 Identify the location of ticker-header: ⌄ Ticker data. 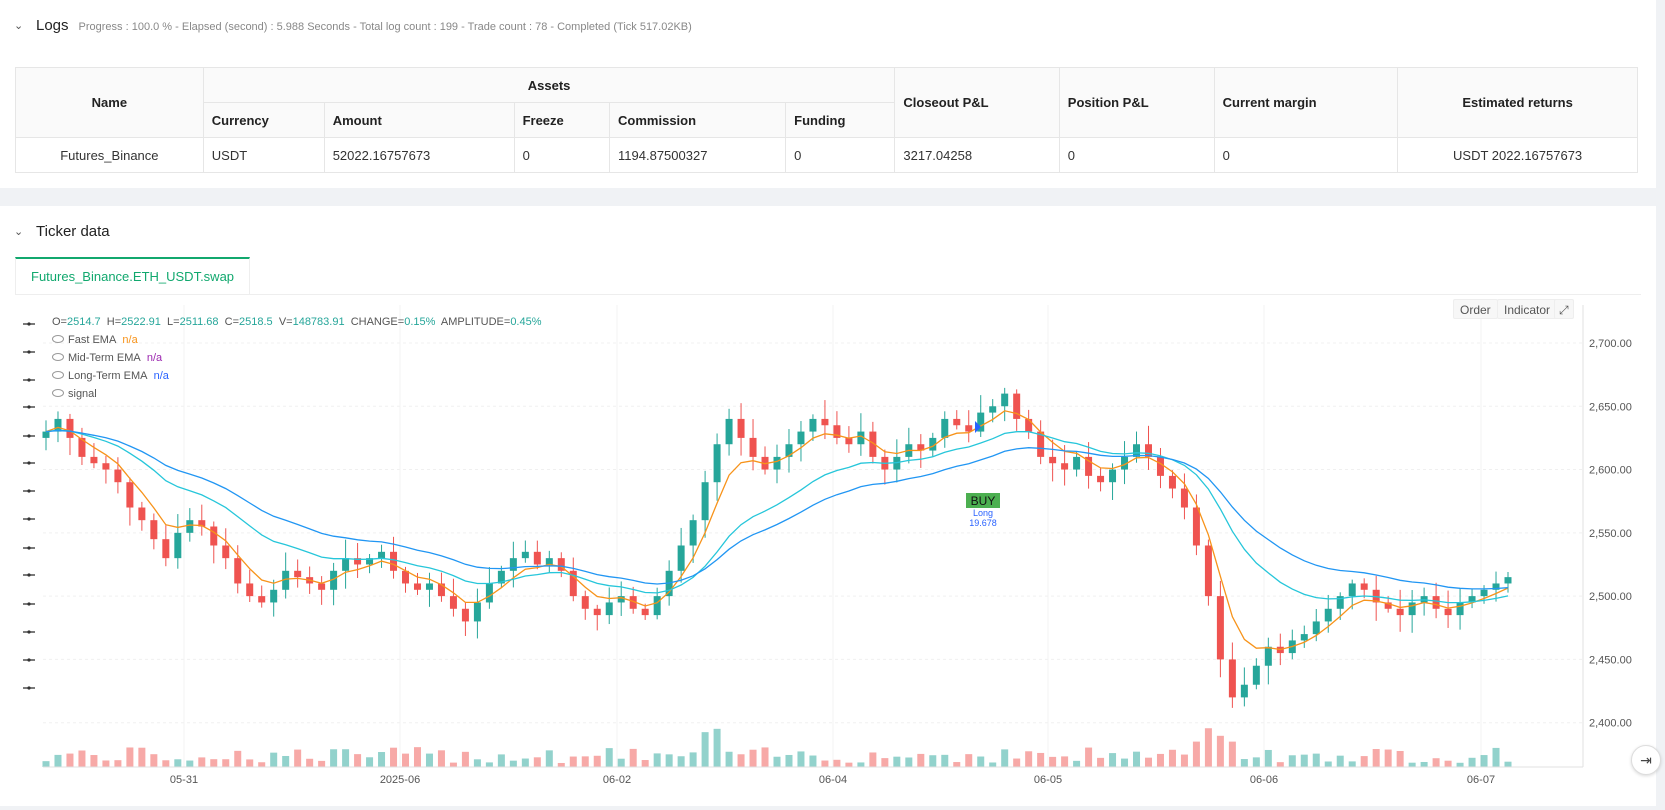
(62, 231).